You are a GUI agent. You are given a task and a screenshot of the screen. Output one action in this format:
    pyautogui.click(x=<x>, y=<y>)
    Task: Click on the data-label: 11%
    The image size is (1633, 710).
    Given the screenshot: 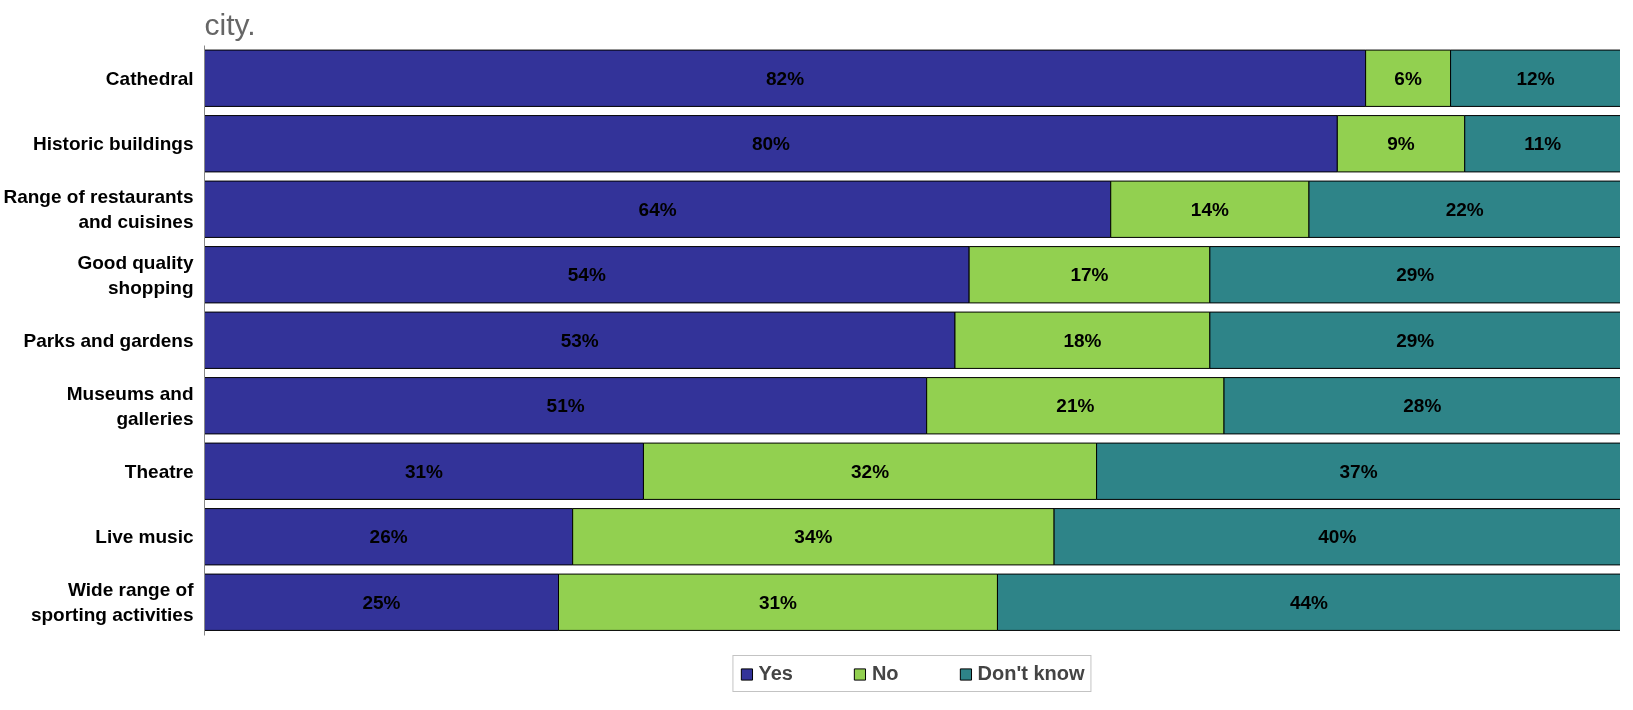 What is the action you would take?
    pyautogui.click(x=1543, y=144)
    